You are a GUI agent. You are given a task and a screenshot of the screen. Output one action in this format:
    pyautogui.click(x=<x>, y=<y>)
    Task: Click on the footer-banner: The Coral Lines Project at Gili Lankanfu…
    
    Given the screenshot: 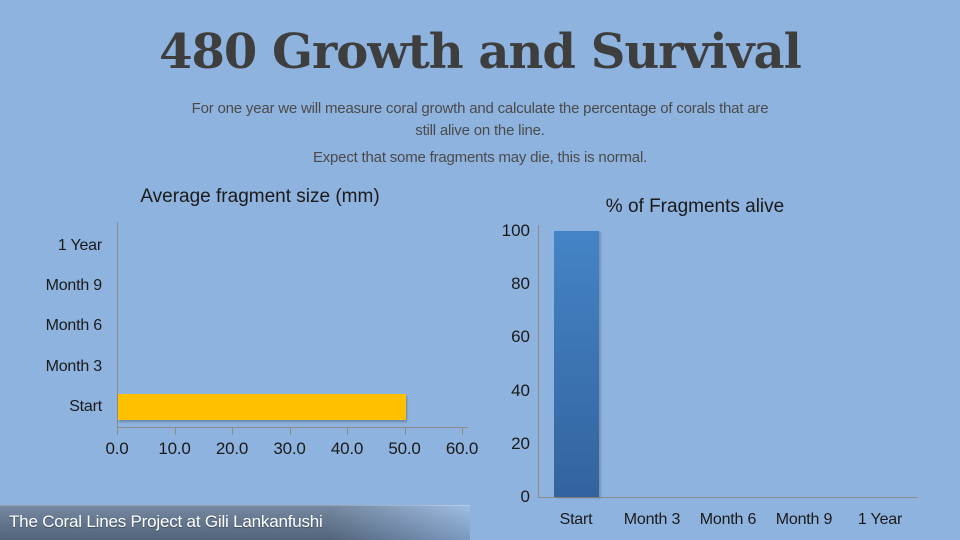 What is the action you would take?
    pyautogui.click(x=235, y=522)
    